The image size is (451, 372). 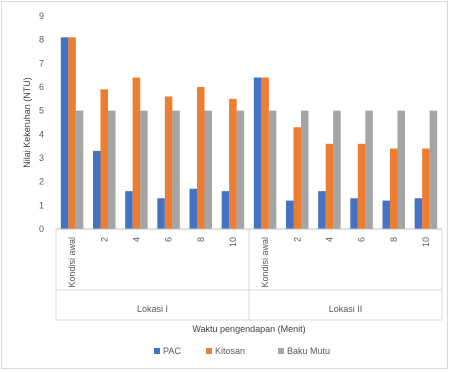 I want to click on y-tick-label: 0, so click(x=41, y=229).